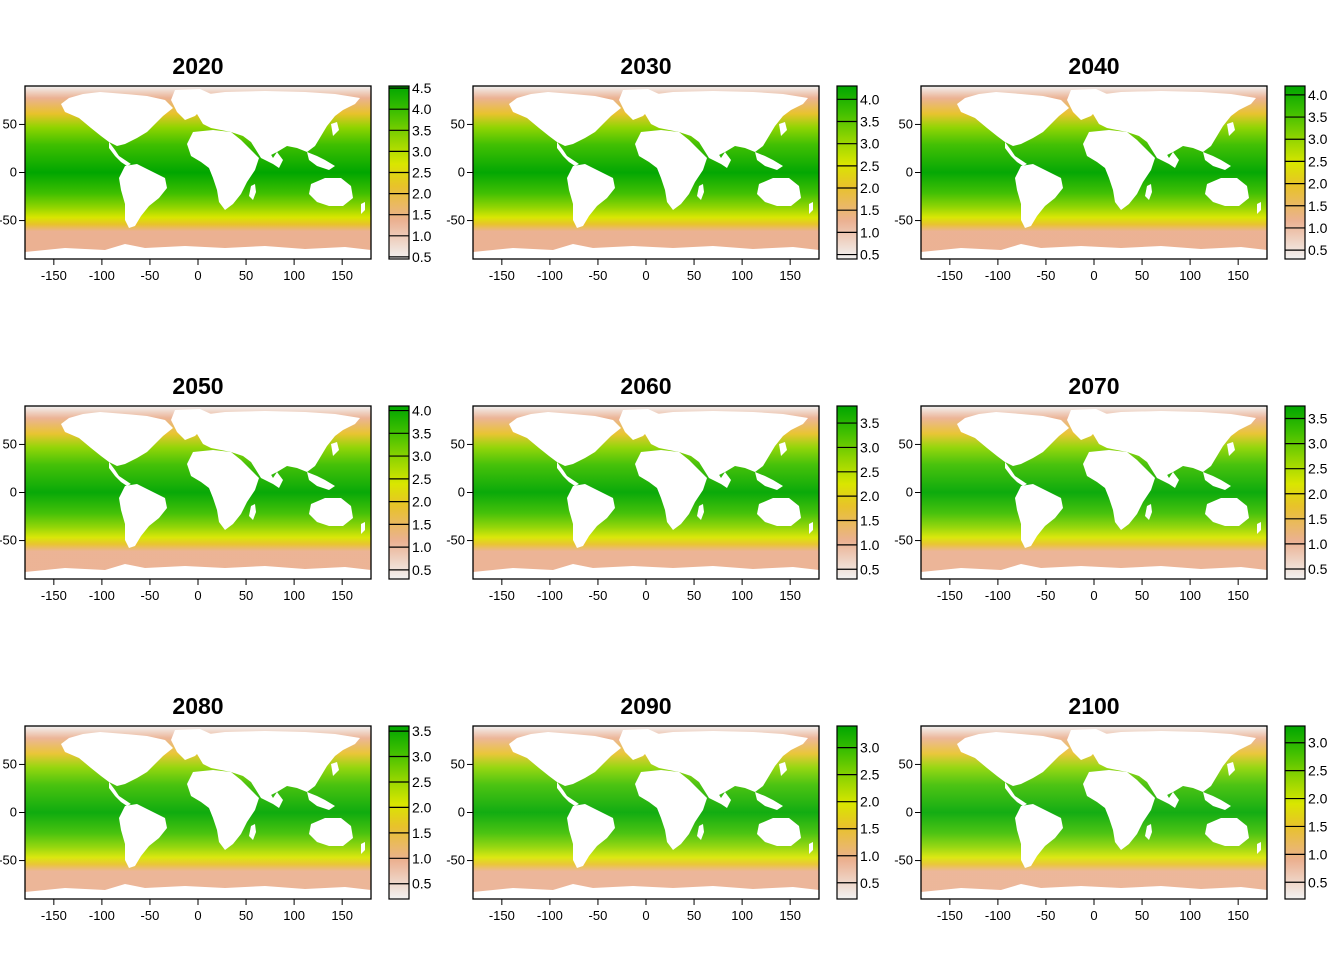 Image resolution: width=1344 pixels, height=960 pixels. I want to click on panel-title: 2100, so click(1093, 706).